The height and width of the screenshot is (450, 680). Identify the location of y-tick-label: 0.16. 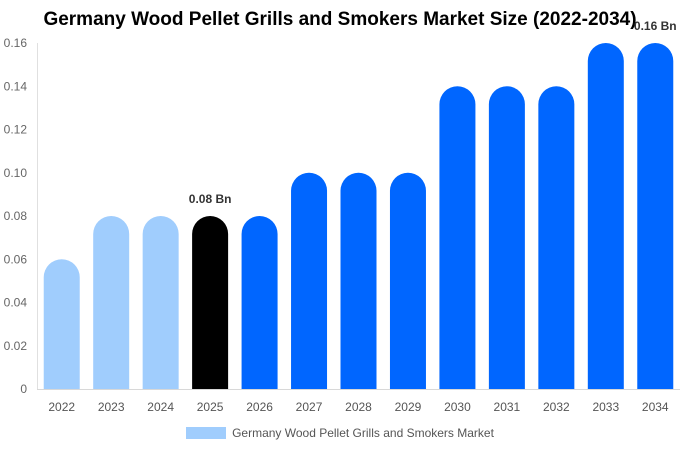
(16, 43).